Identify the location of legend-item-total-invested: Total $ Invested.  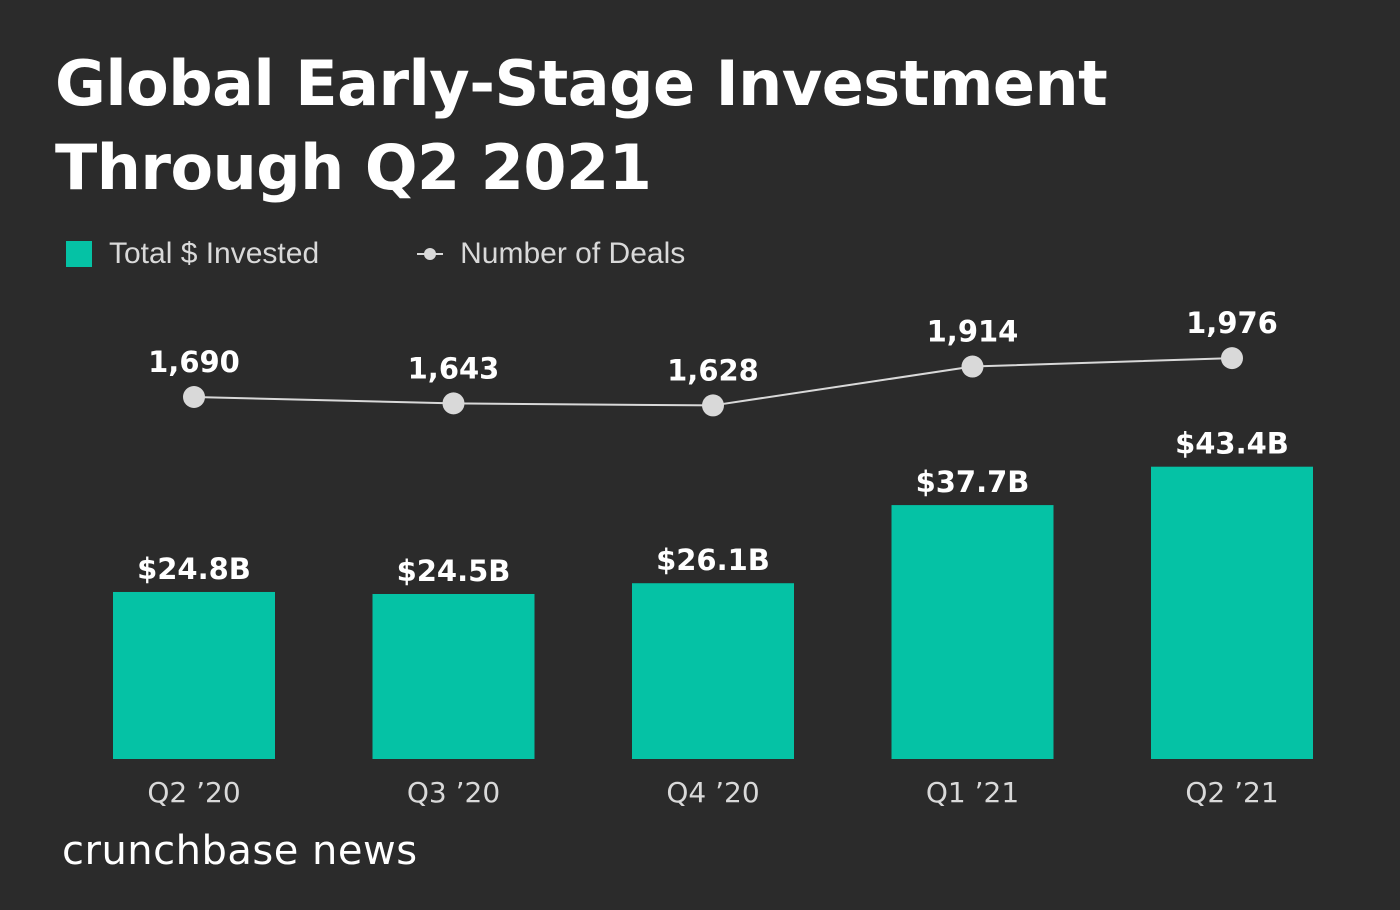
(192, 254).